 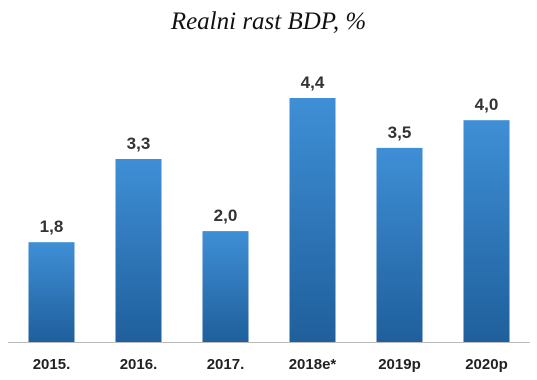 What do you see at coordinates (313, 364) in the screenshot?
I see `x-tick-label-3: 2018e*` at bounding box center [313, 364].